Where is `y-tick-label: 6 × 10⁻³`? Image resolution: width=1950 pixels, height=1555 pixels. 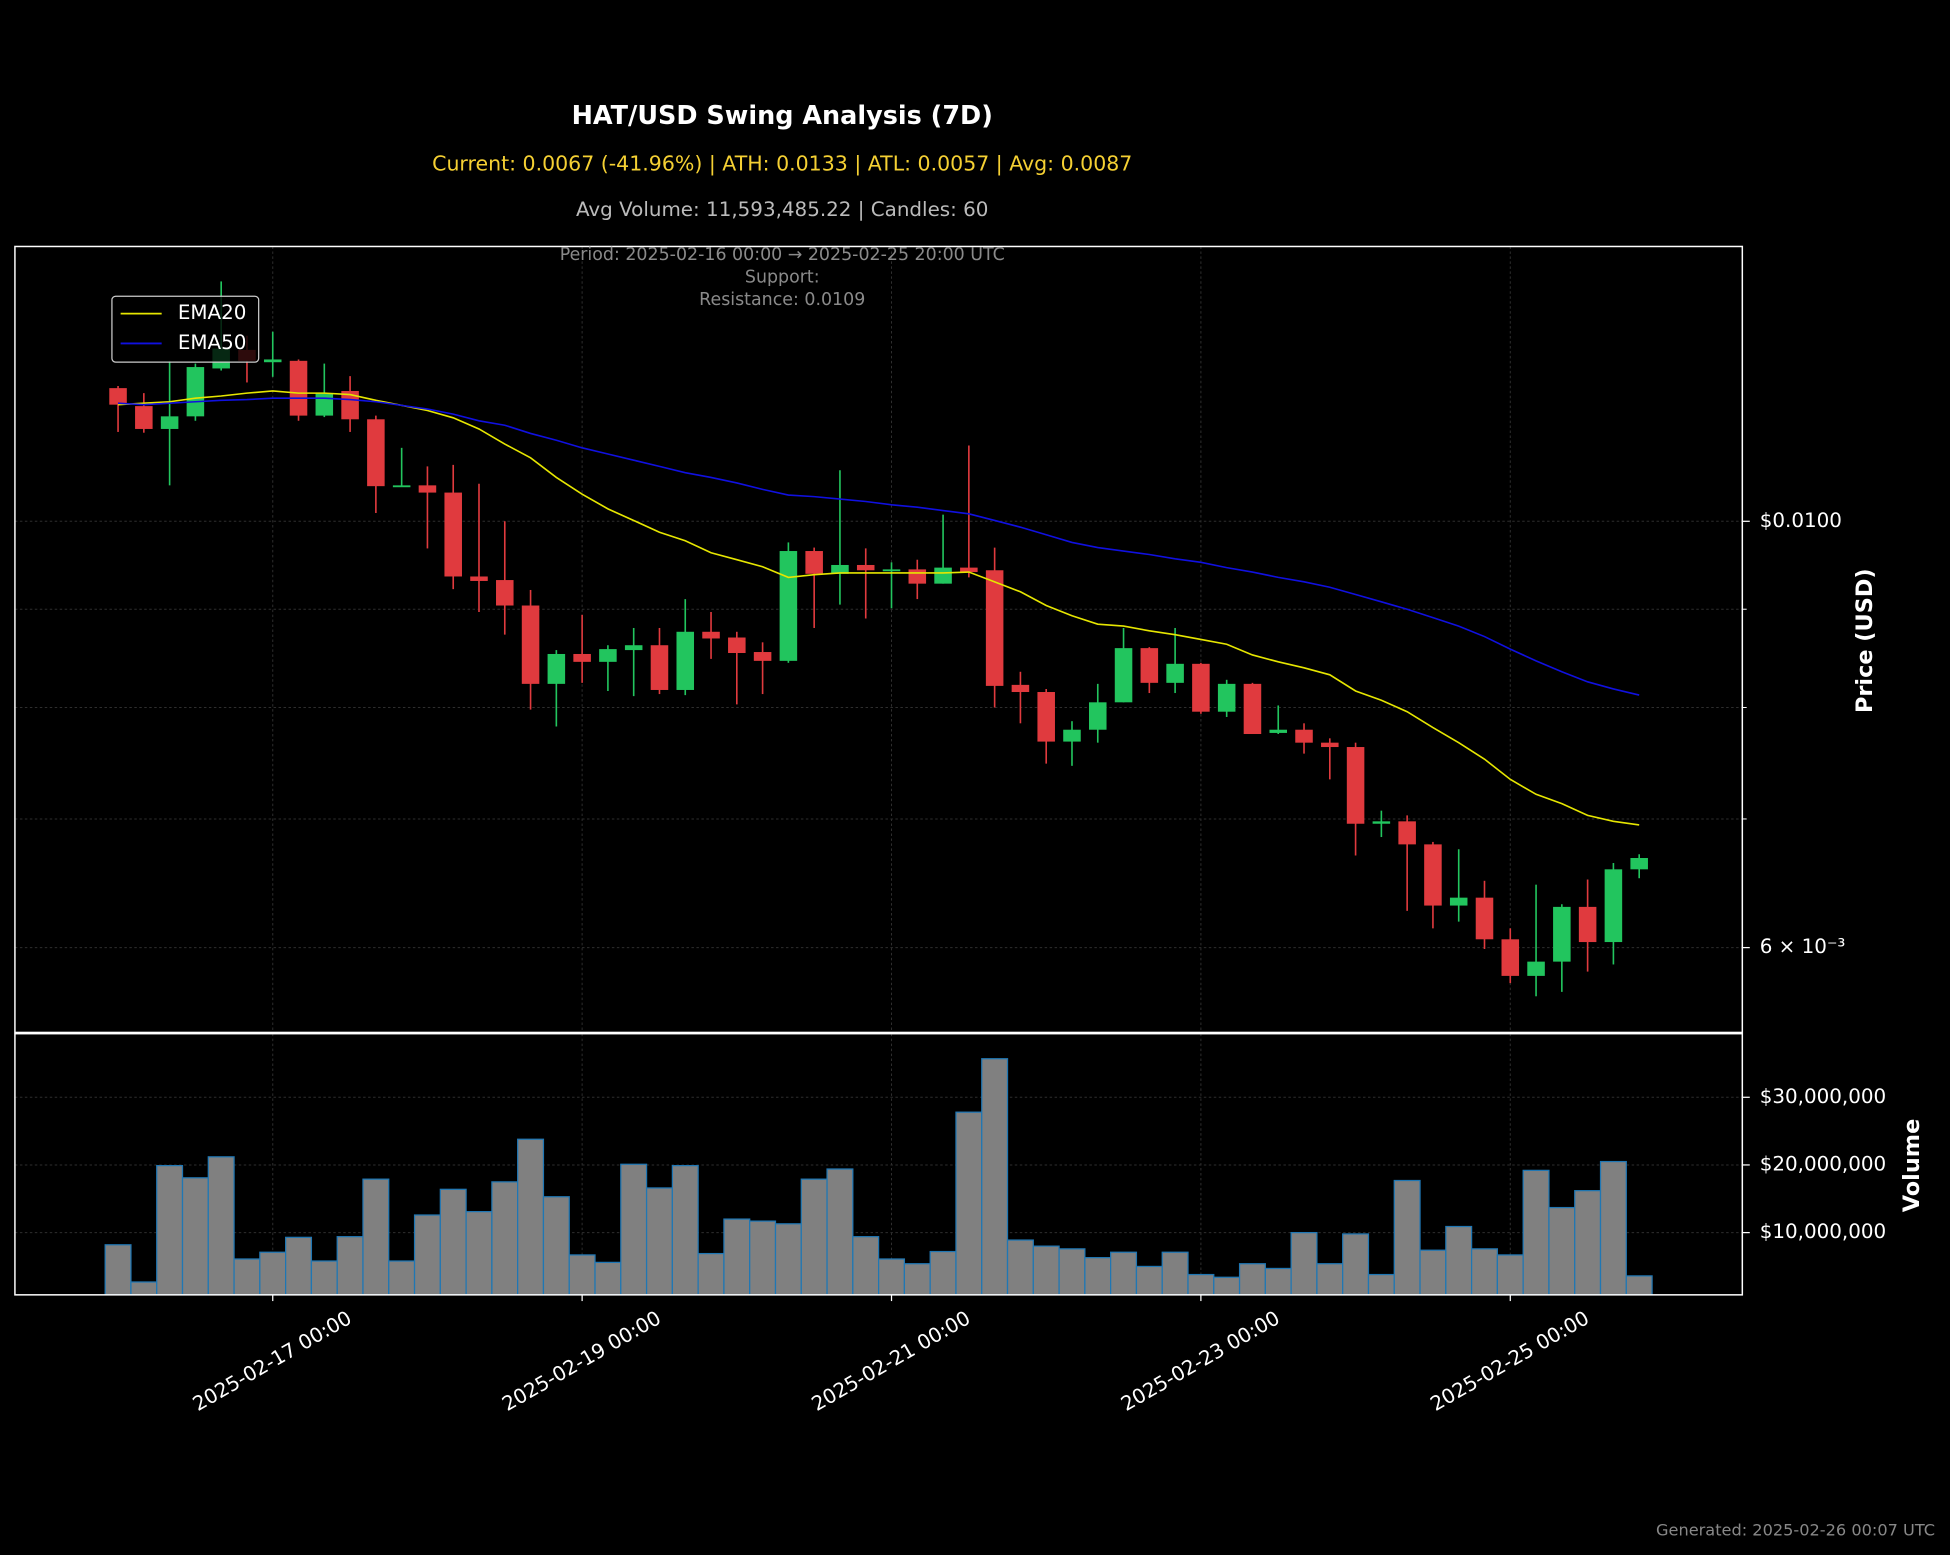
y-tick-label: 6 × 10⁻³ is located at coordinates (1803, 946).